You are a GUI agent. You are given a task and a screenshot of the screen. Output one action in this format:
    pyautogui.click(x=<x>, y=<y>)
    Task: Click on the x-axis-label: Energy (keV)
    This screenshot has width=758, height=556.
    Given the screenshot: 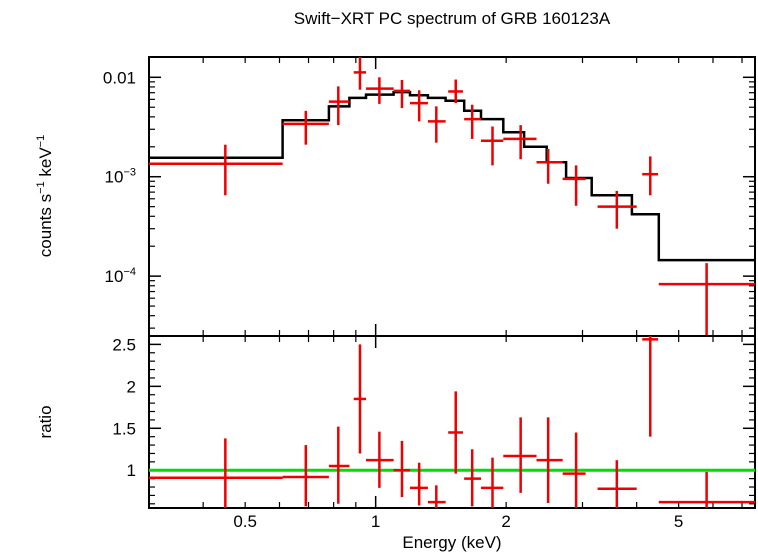 What is the action you would take?
    pyautogui.click(x=451, y=542)
    